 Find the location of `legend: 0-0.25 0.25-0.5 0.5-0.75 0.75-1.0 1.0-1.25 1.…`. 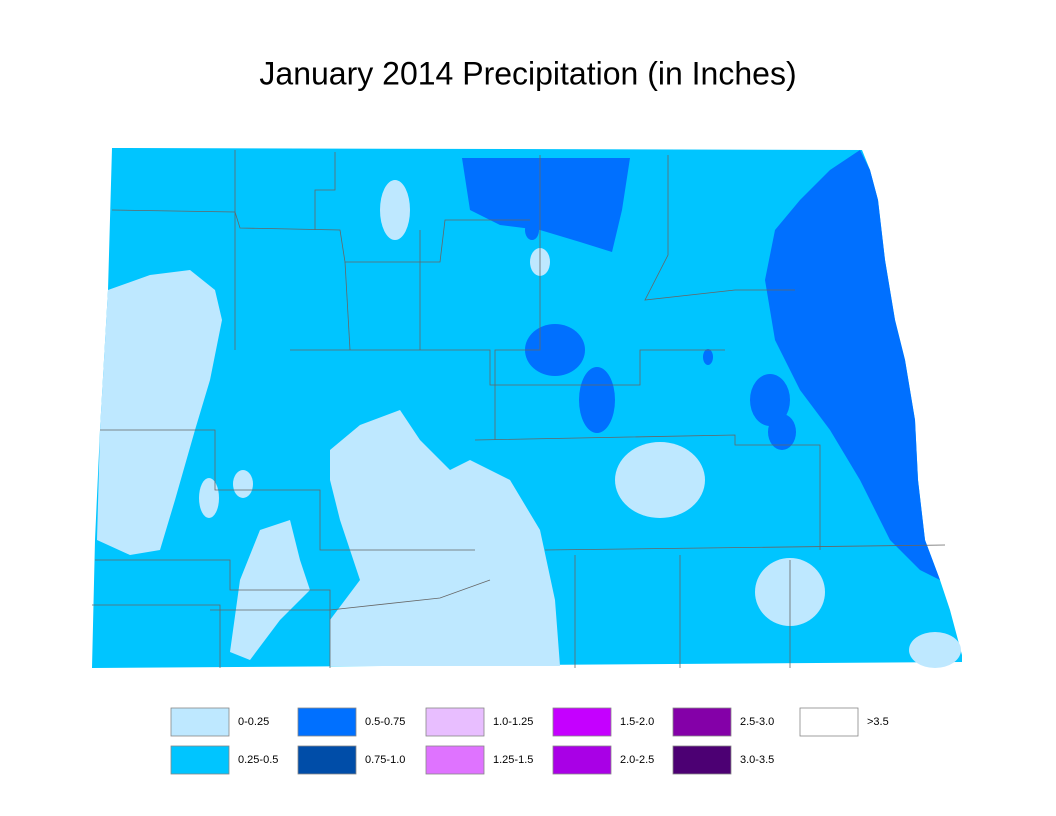

legend: 0-0.25 0.25-0.5 0.5-0.75 0.75-1.0 1.0-1.25 1.… is located at coordinates (529, 741).